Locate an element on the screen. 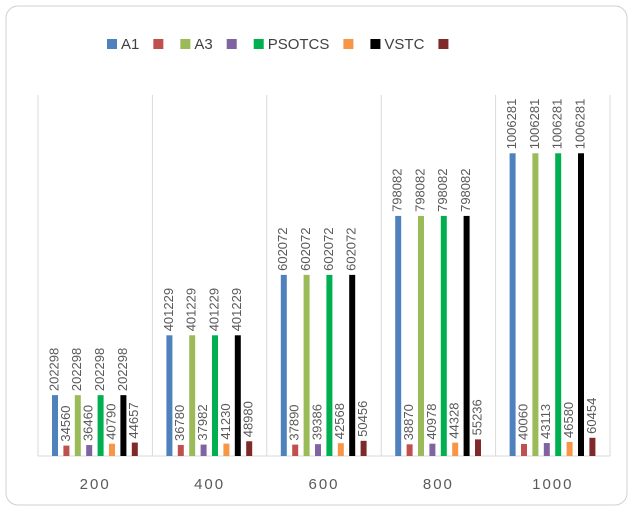 The image size is (633, 511). legend-label: A1 is located at coordinates (130, 44).